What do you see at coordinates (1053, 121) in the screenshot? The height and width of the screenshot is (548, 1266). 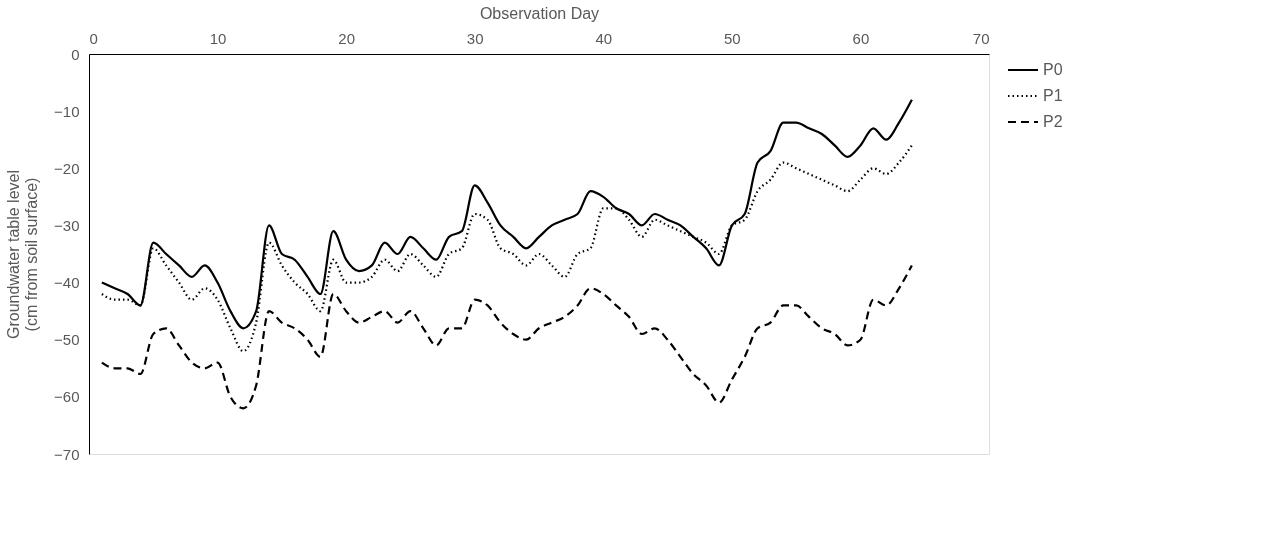 I see `legend-label: P2` at bounding box center [1053, 121].